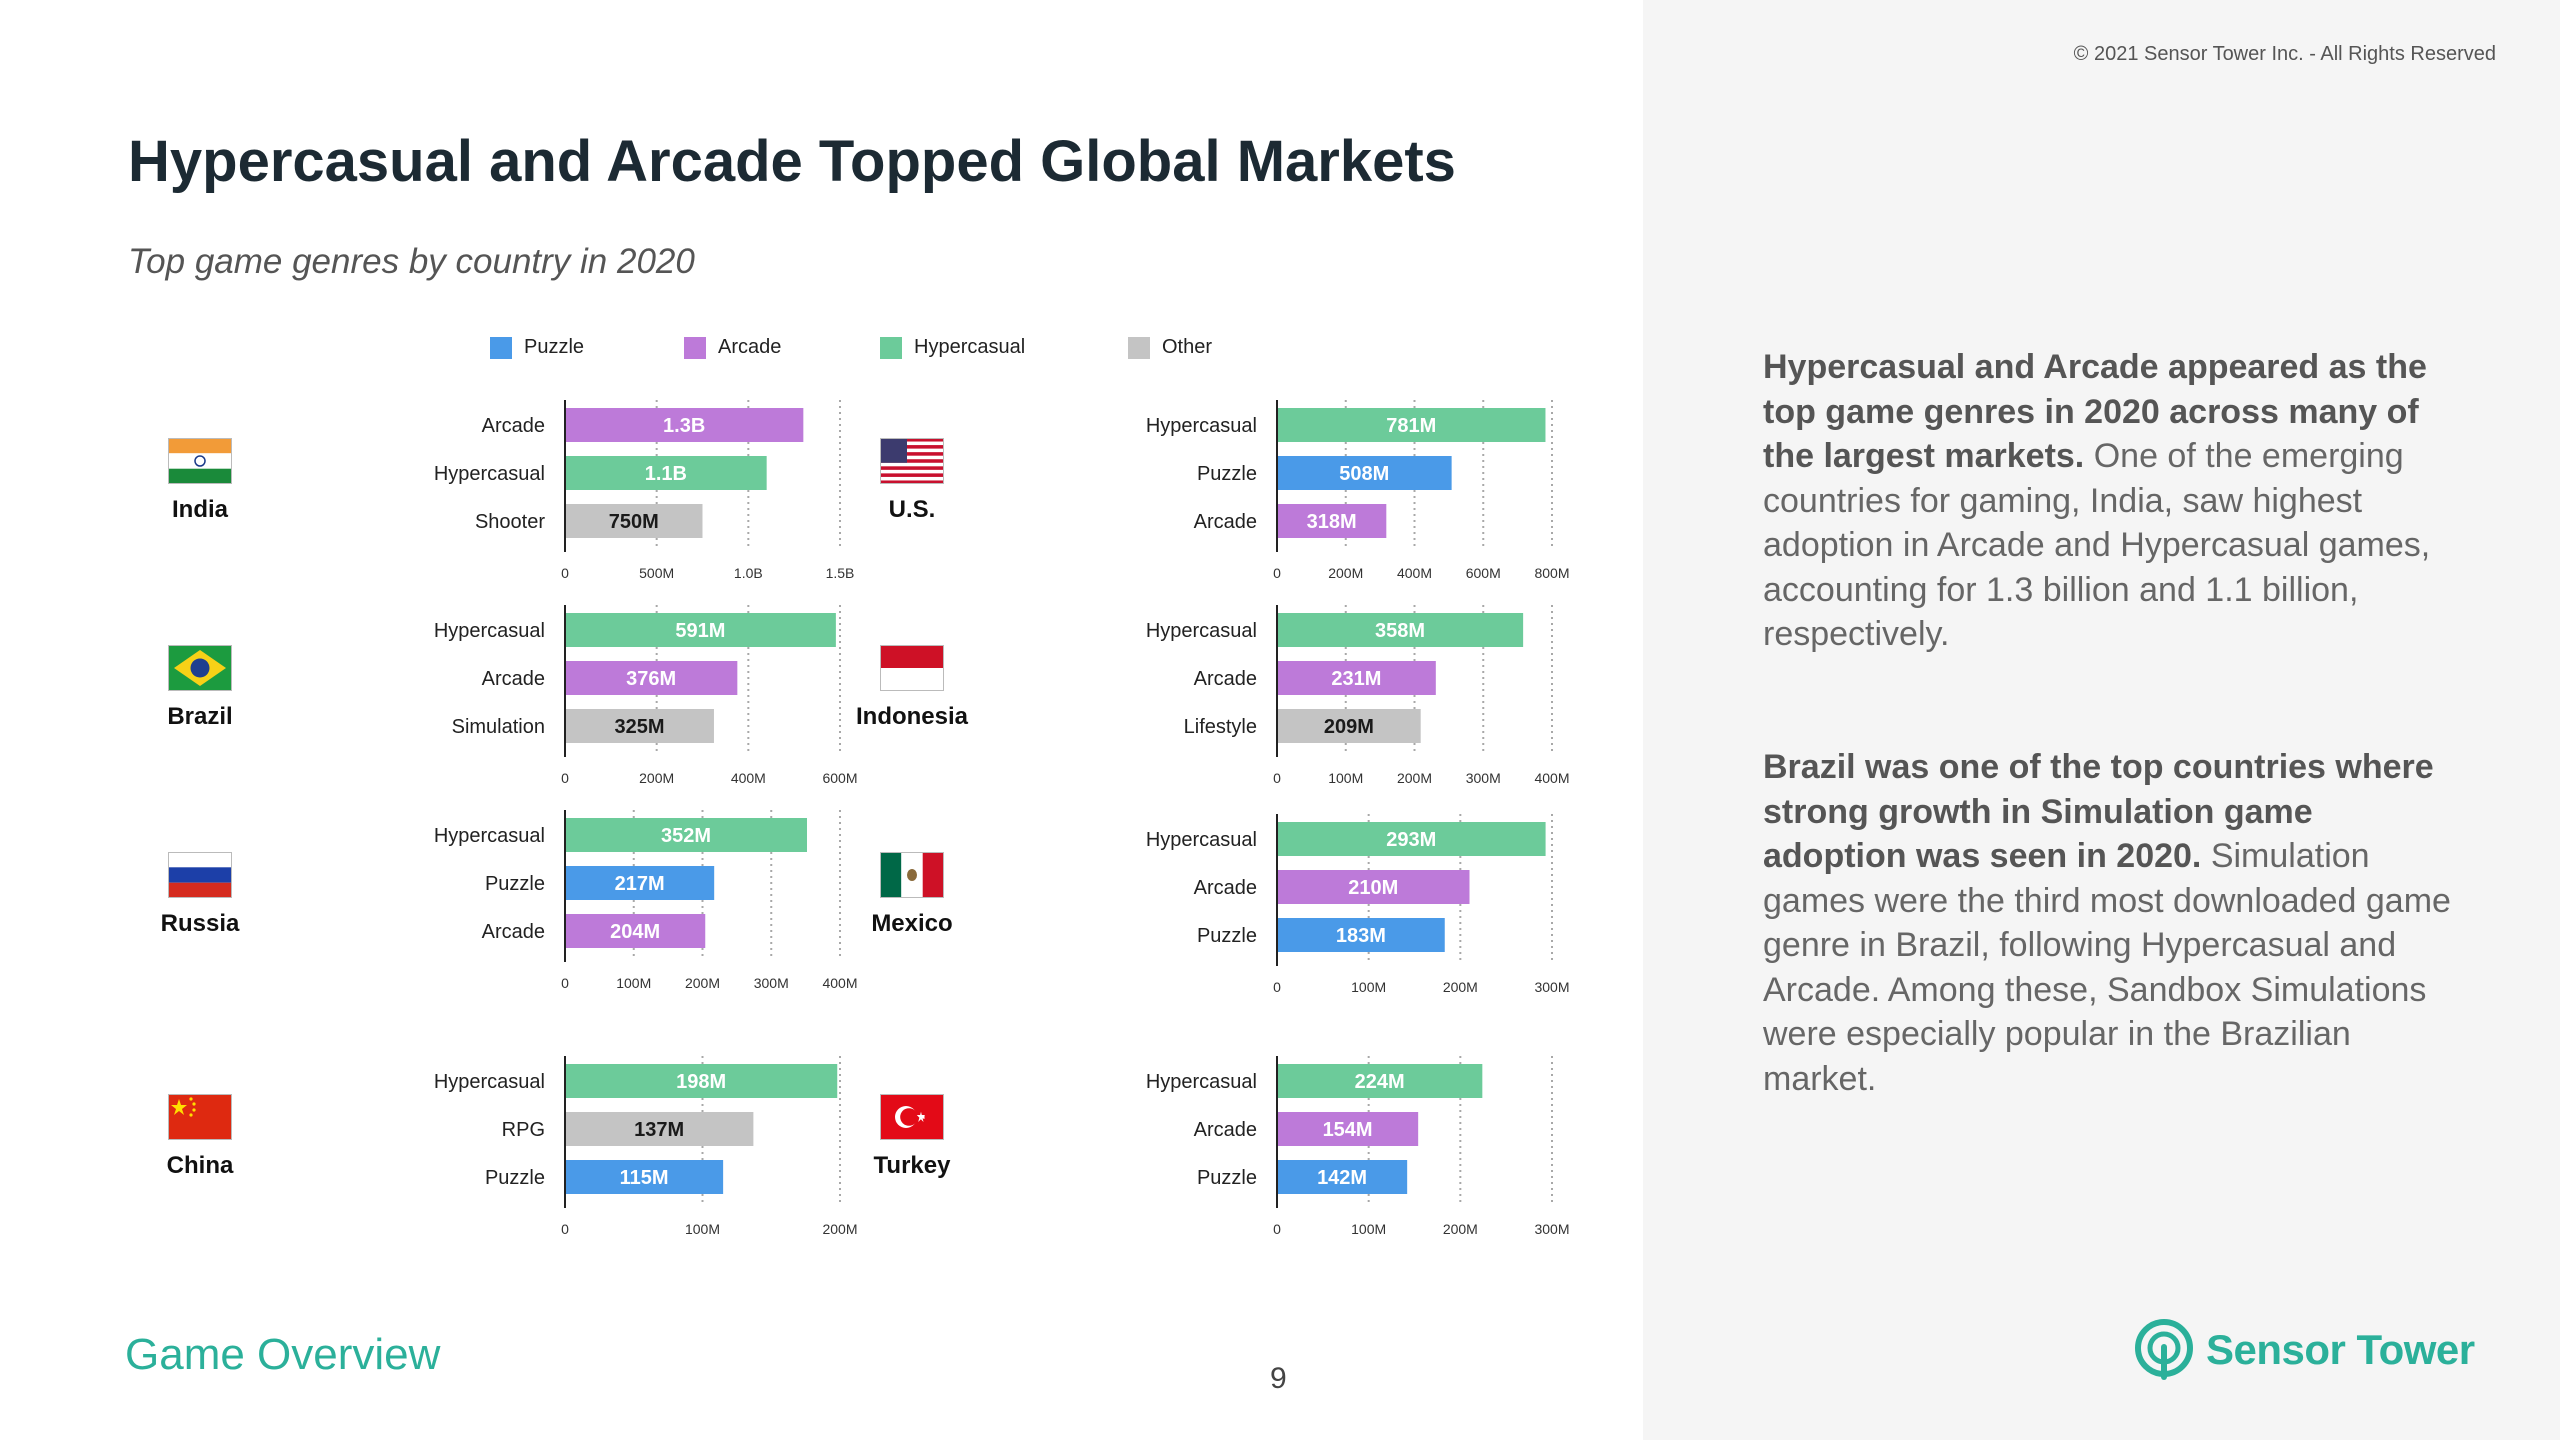 The height and width of the screenshot is (1440, 2560). I want to click on category-label: Shooter, so click(510, 522).